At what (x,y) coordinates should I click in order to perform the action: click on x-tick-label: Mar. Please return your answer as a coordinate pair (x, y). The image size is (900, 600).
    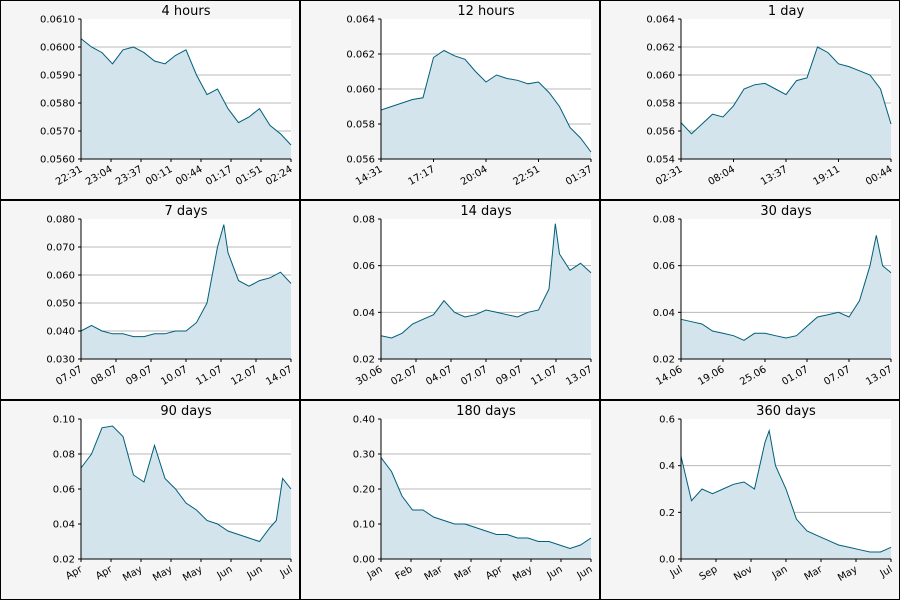
    Looking at the image, I should click on (464, 573).